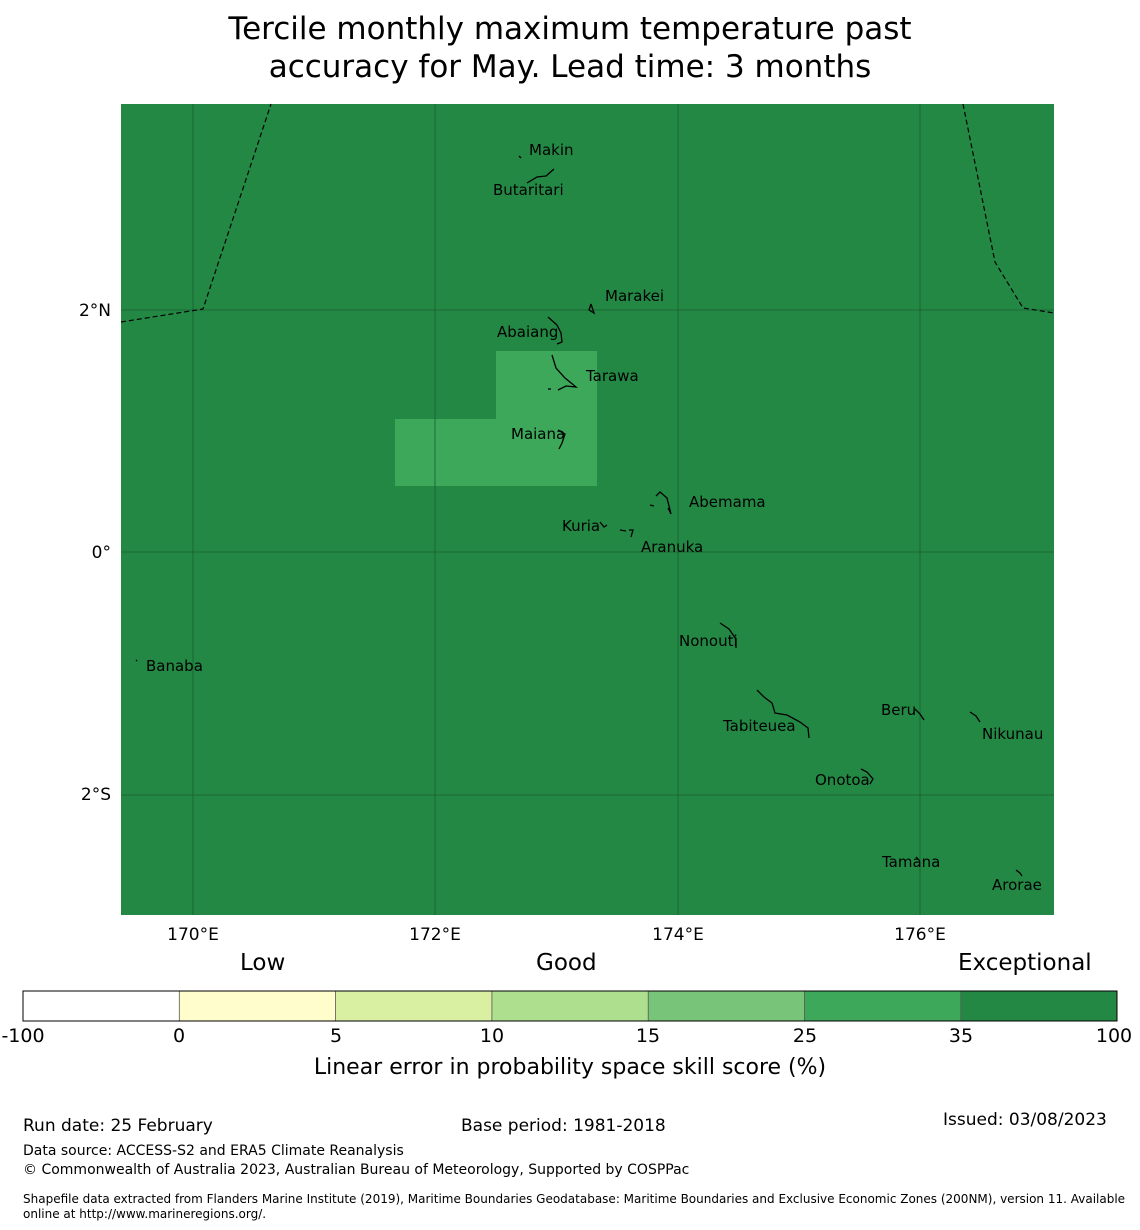  What do you see at coordinates (975, 717) in the screenshot?
I see `island-shape-nikunau` at bounding box center [975, 717].